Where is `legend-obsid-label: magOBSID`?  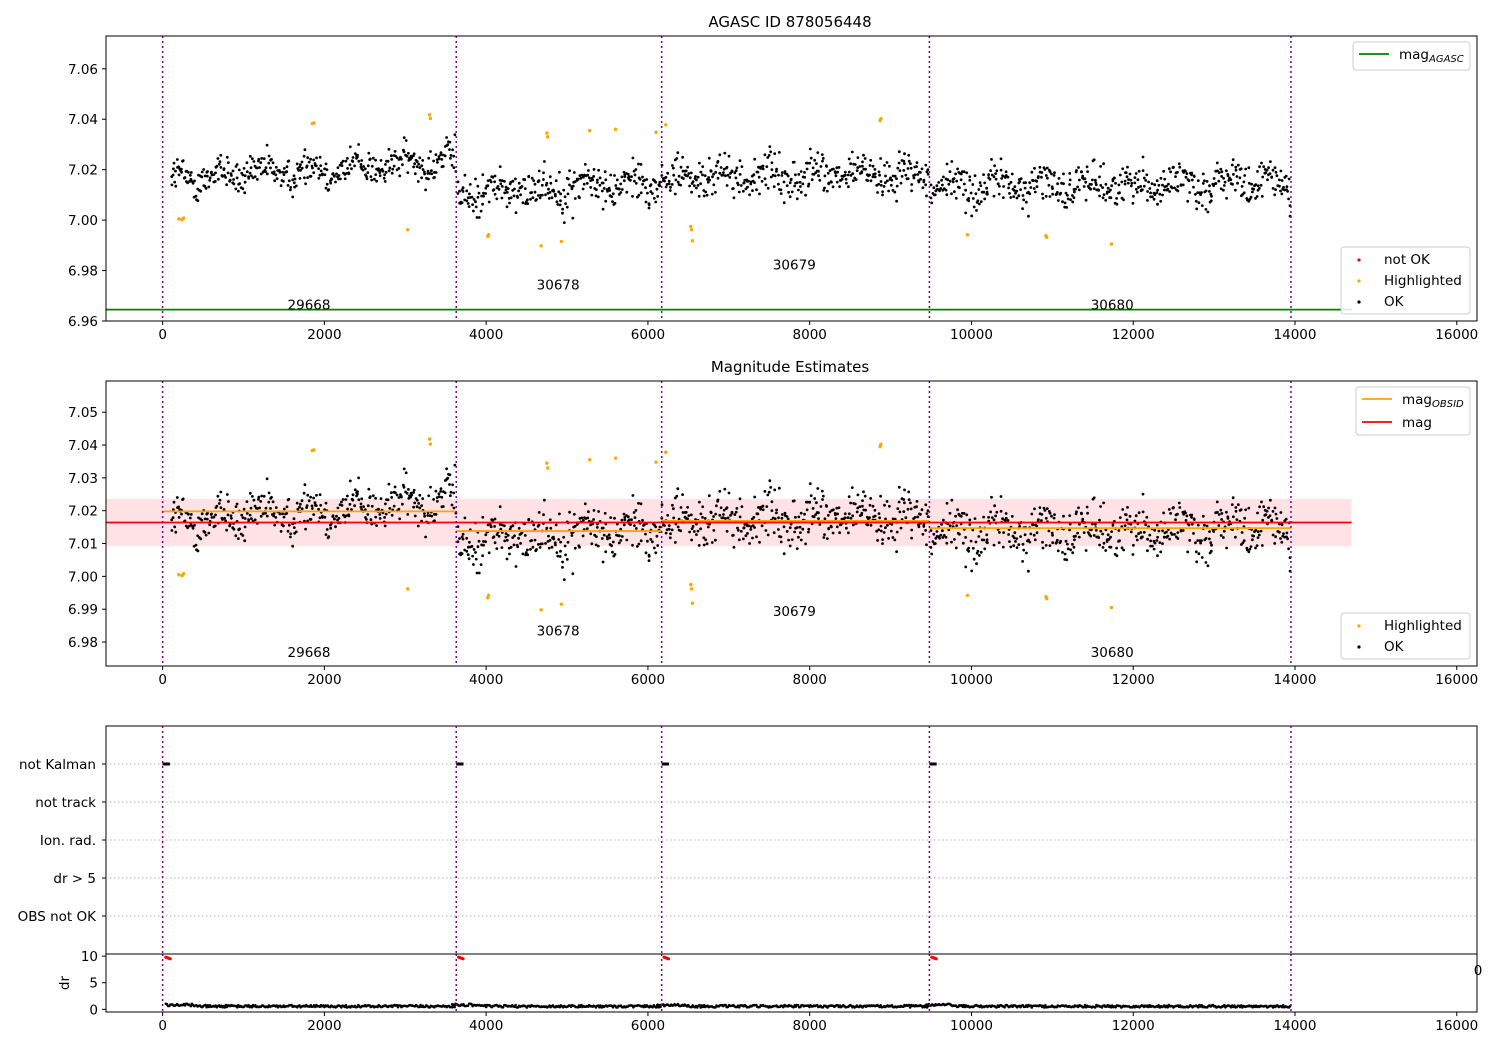
legend-obsid-label: magOBSID is located at coordinates (1433, 401).